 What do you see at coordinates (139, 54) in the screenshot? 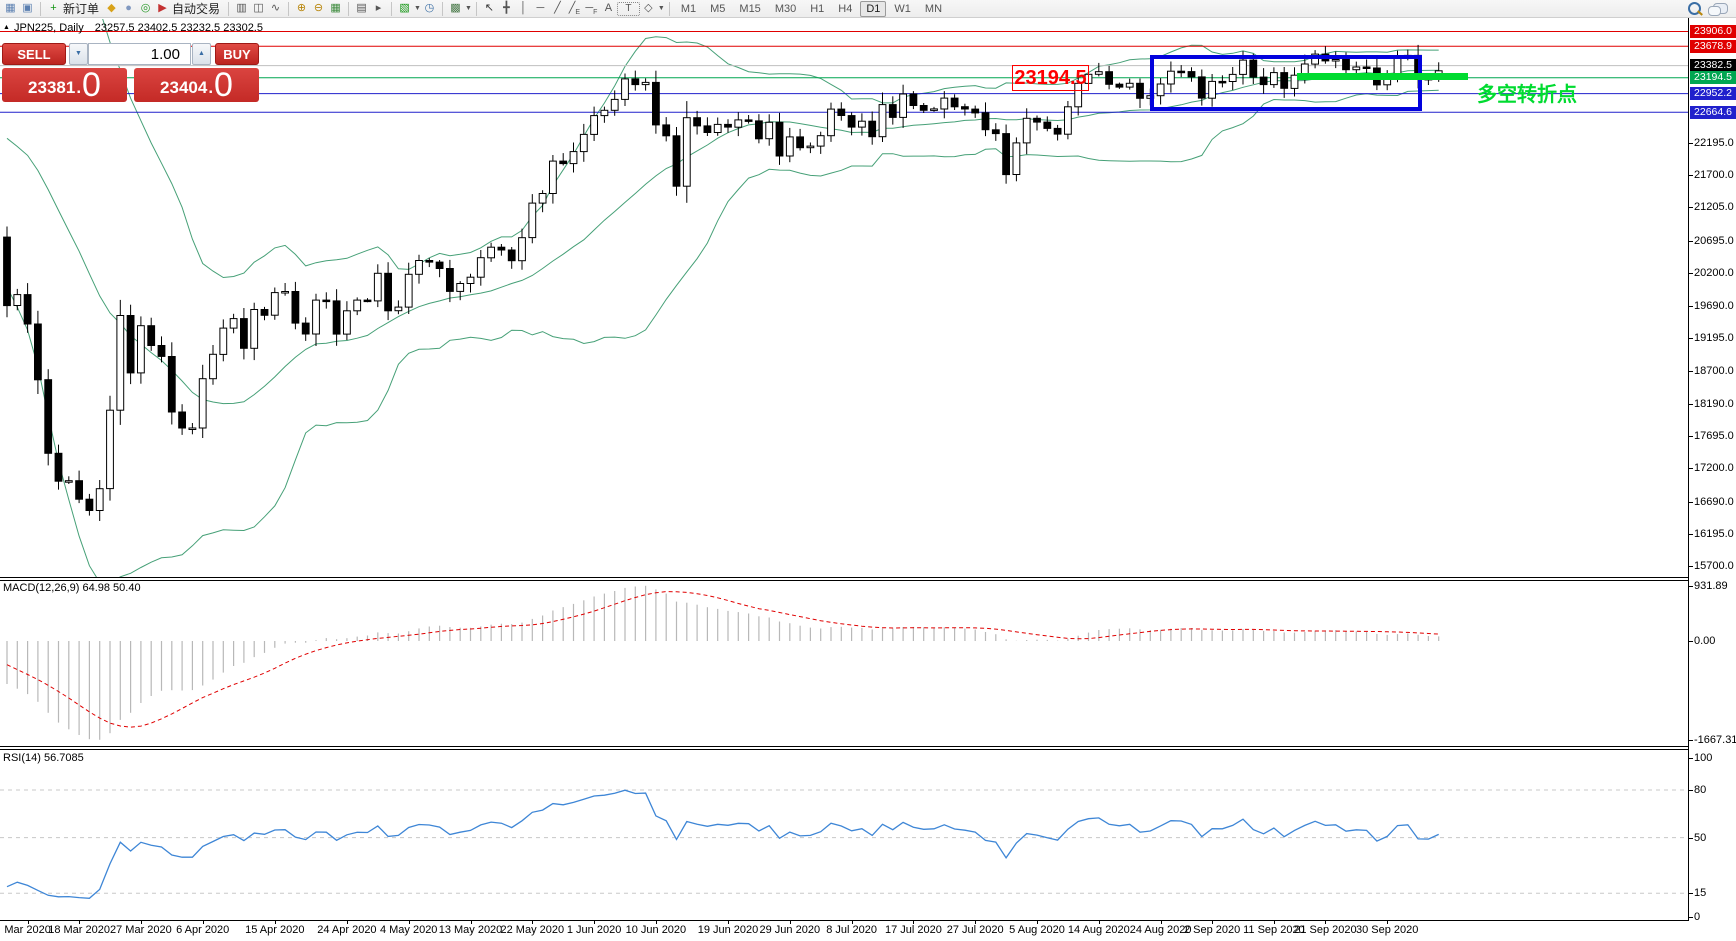
I see `volume-input` at bounding box center [139, 54].